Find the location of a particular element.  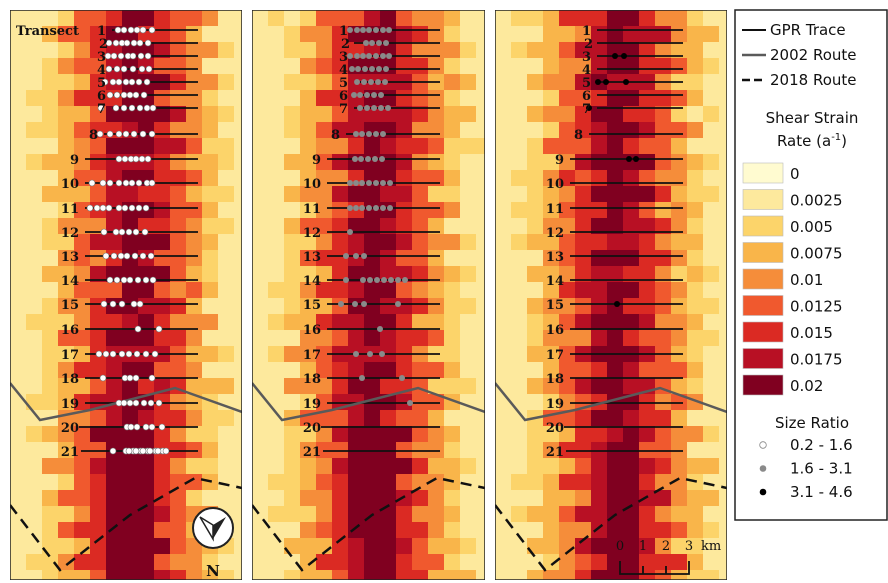

transect-label: 20 is located at coordinates (70, 428).